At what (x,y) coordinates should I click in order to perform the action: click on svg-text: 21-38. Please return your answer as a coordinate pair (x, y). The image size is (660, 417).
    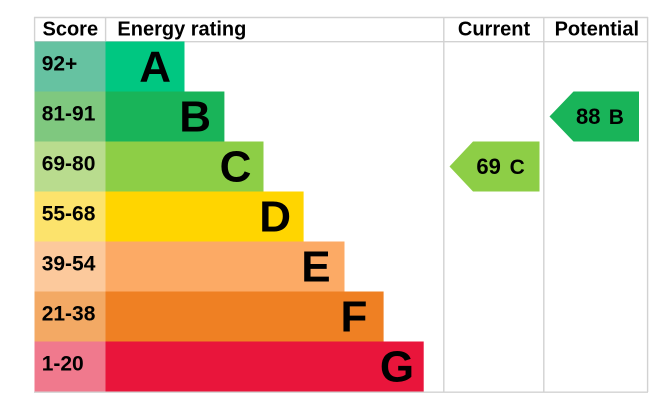
    Looking at the image, I should click on (69, 314).